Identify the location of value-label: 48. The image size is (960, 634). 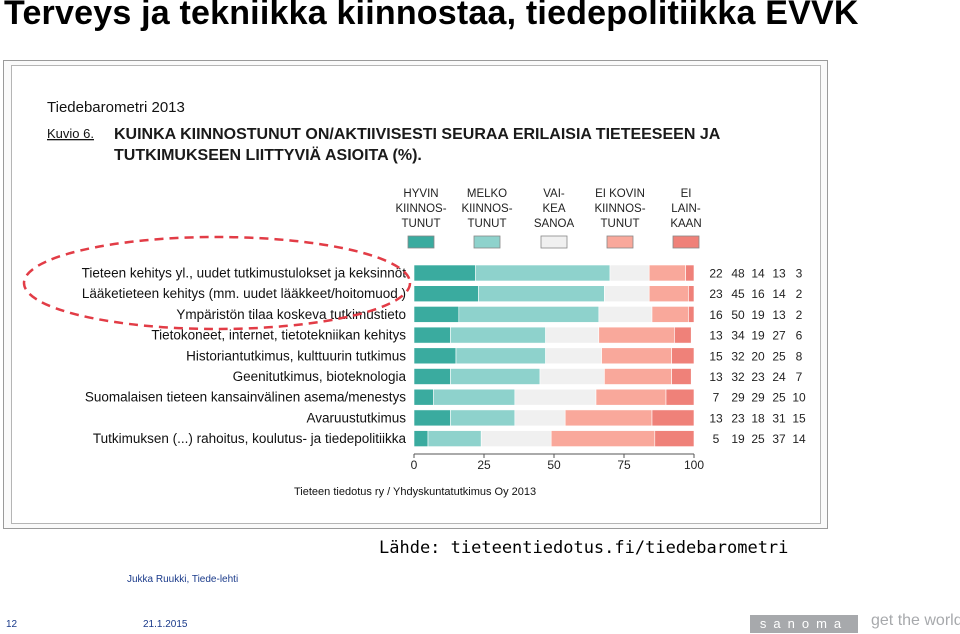
(738, 274).